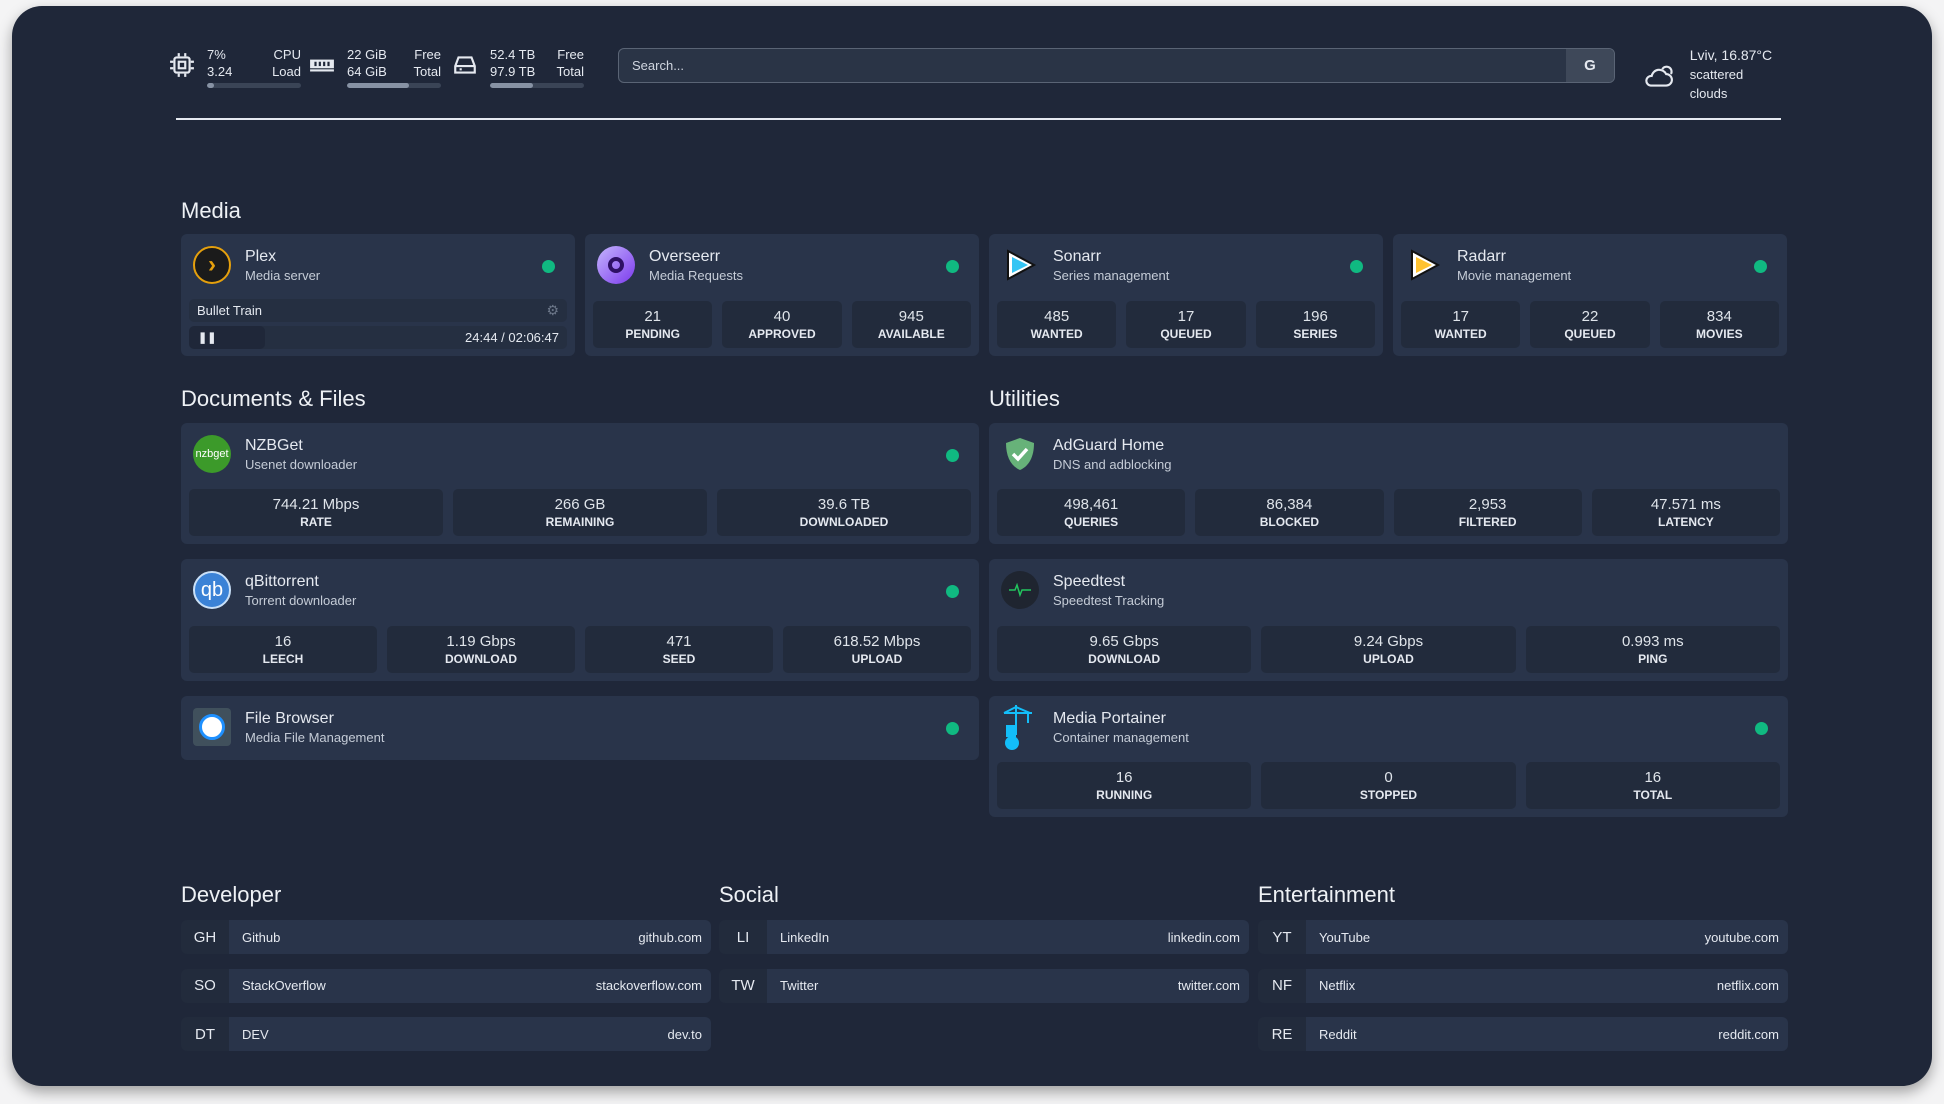  Describe the element at coordinates (286, 71) in the screenshot. I see `load-label: Load` at that location.